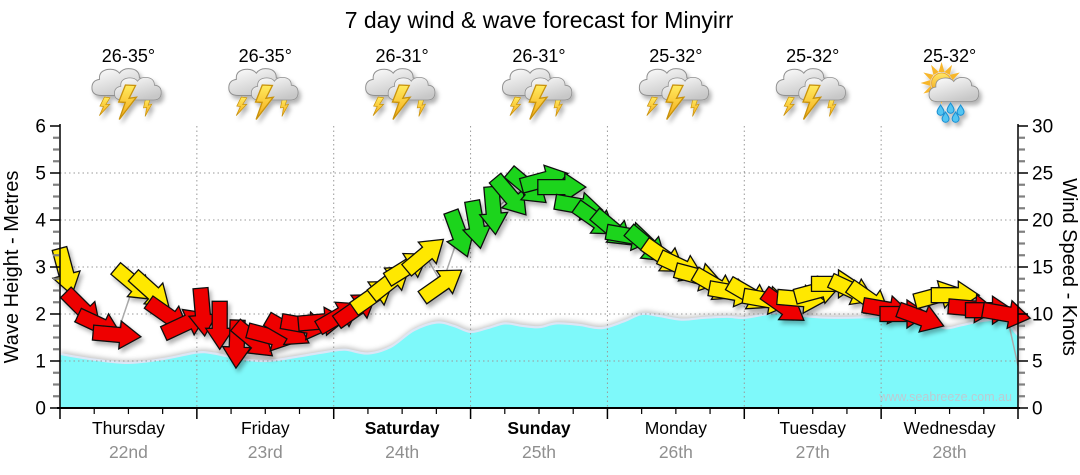 The height and width of the screenshot is (475, 1080). What do you see at coordinates (265, 452) in the screenshot?
I see `day-date-label: 23rd` at bounding box center [265, 452].